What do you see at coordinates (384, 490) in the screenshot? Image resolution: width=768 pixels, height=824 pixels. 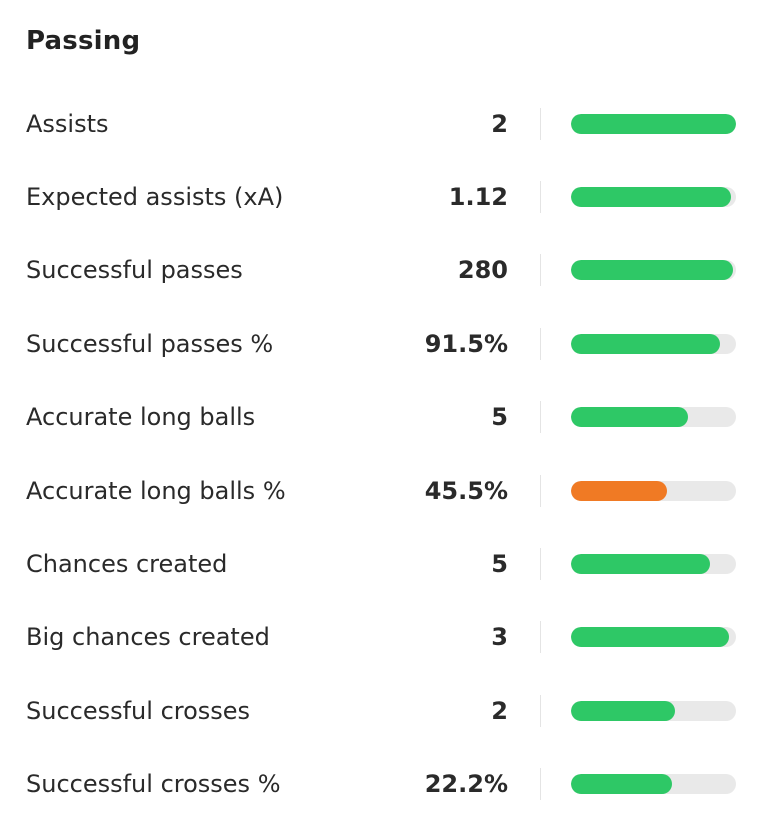 I see `stat-row-accurate-long-balls-pct: Accurate long balls % 45.5%` at bounding box center [384, 490].